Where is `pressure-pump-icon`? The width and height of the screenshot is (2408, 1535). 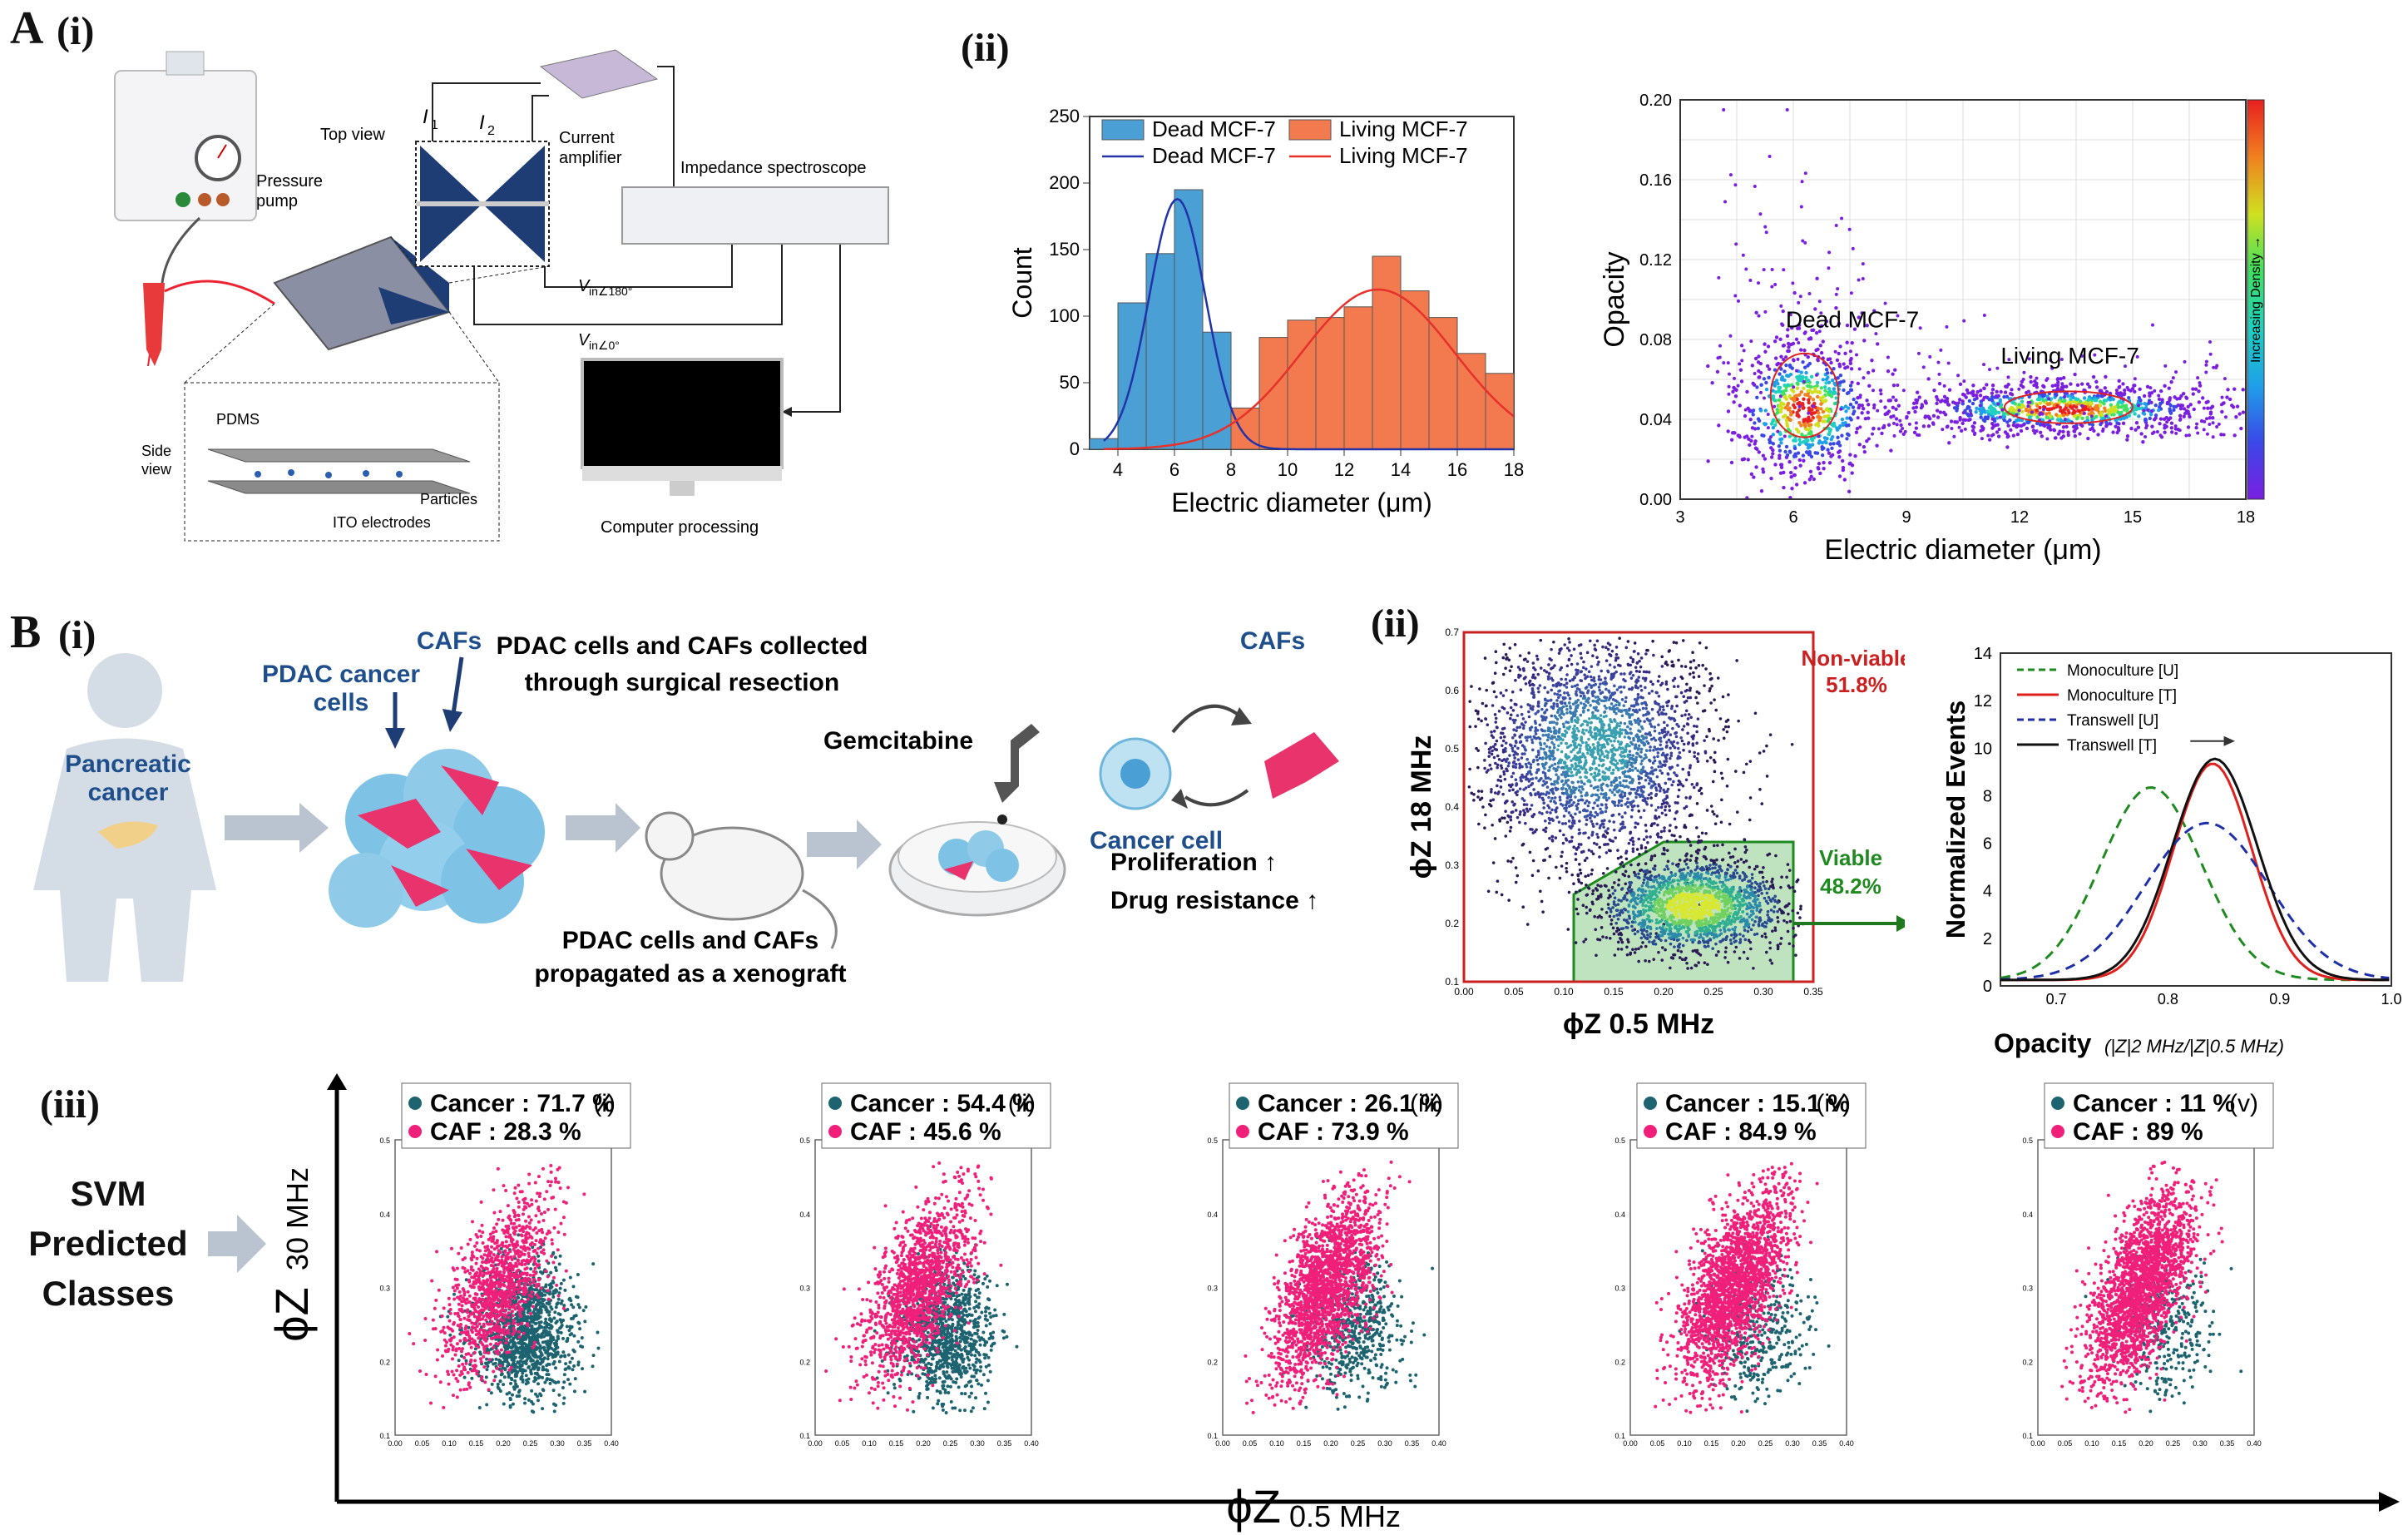 pressure-pump-icon is located at coordinates (185, 136).